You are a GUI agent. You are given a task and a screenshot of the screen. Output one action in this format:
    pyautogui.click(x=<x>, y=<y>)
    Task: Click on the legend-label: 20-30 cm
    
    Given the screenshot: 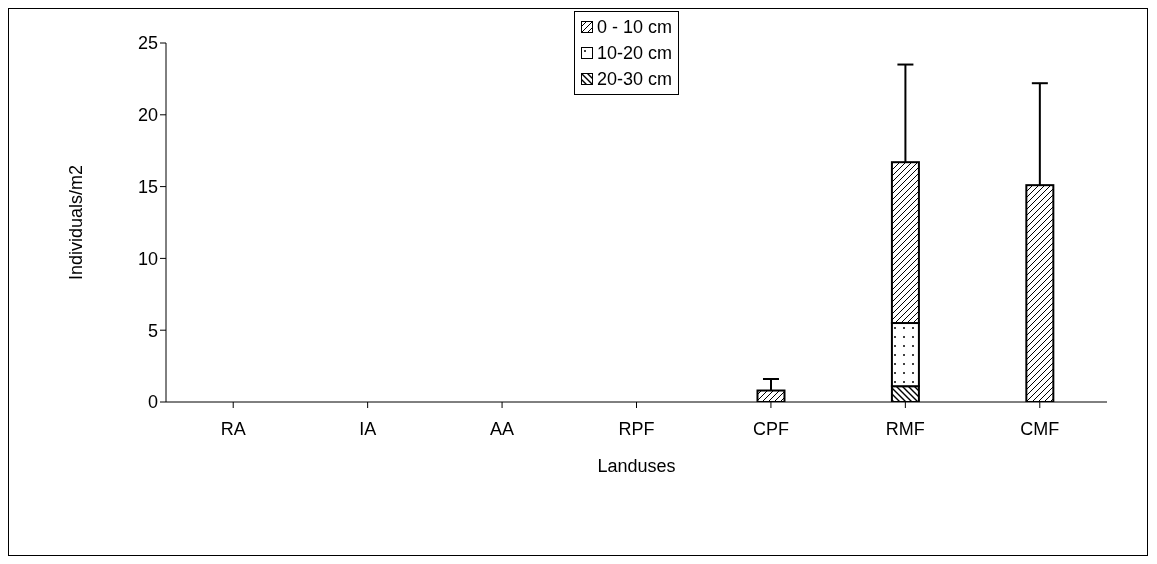 What is the action you would take?
    pyautogui.click(x=635, y=79)
    